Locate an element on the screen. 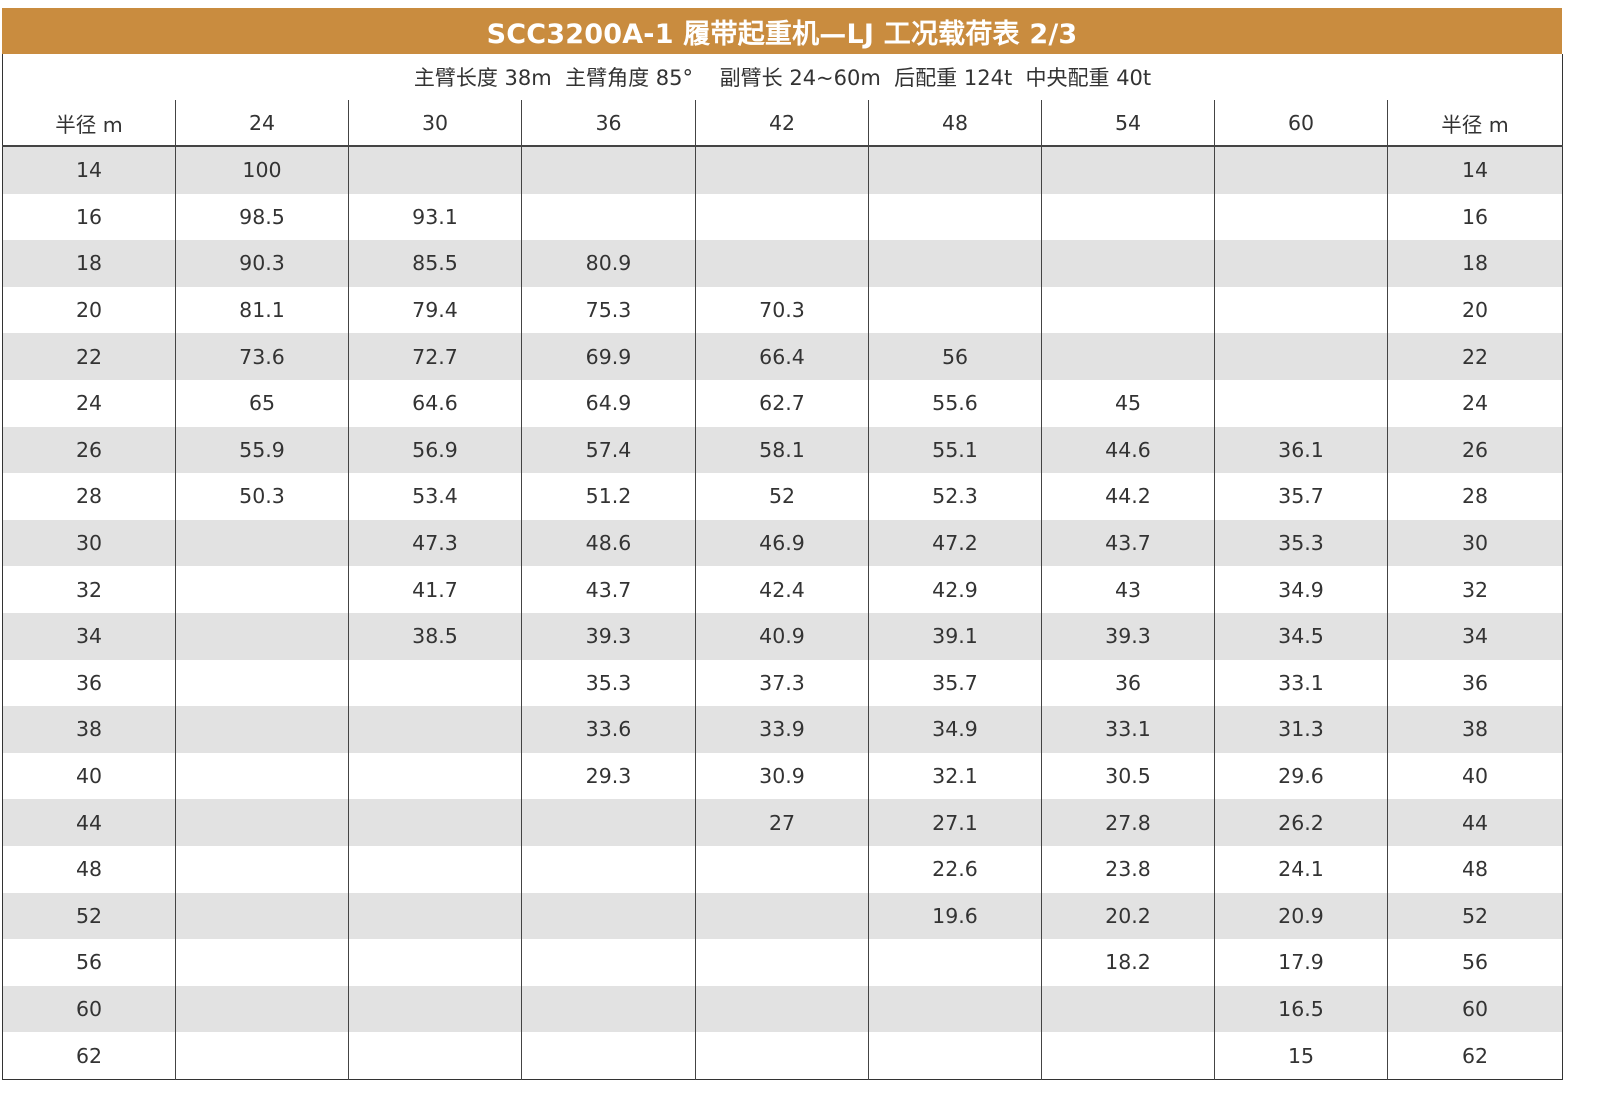 The image size is (1607, 1118). load-value-cell: 30.5 is located at coordinates (1128, 776).